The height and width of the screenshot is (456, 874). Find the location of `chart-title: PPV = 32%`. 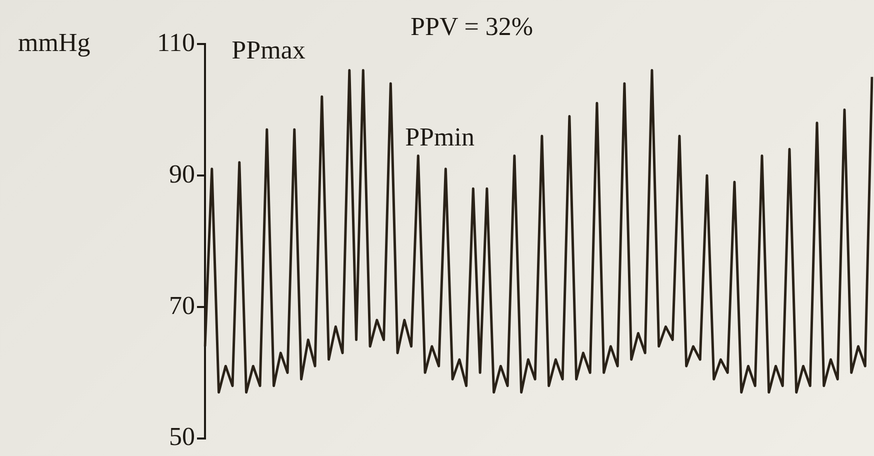

chart-title: PPV = 32% is located at coordinates (472, 26).